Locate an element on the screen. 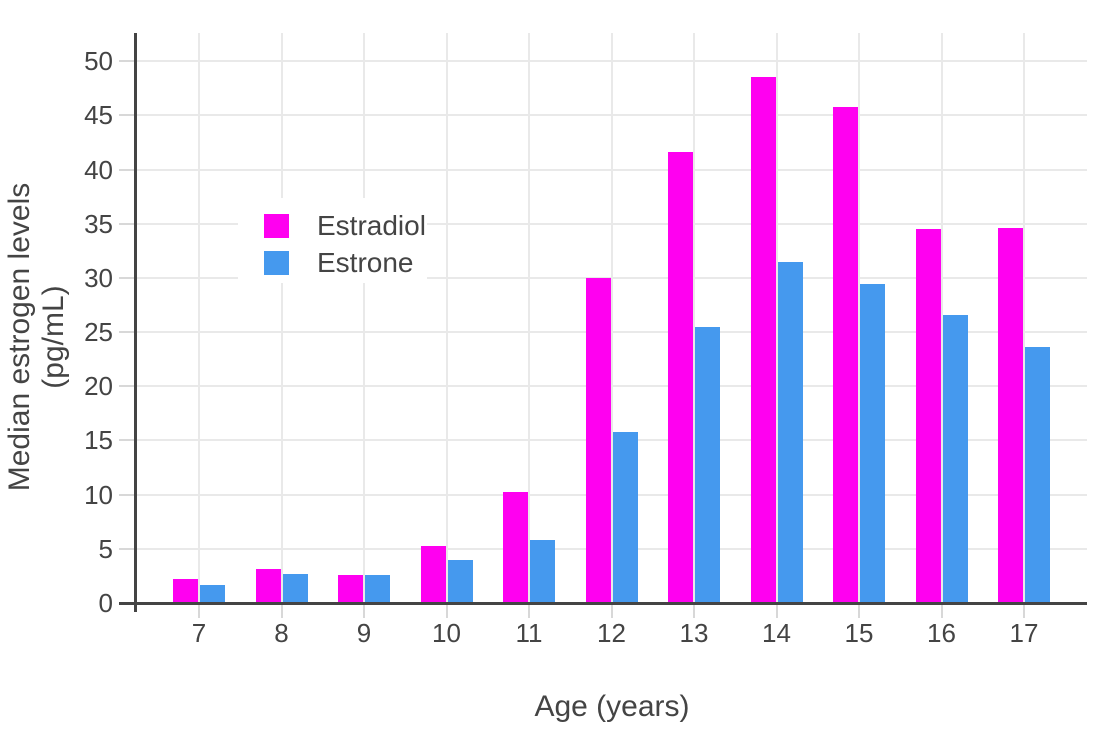 This screenshot has width=1112, height=748. x-tick-label: 17 is located at coordinates (1024, 633).